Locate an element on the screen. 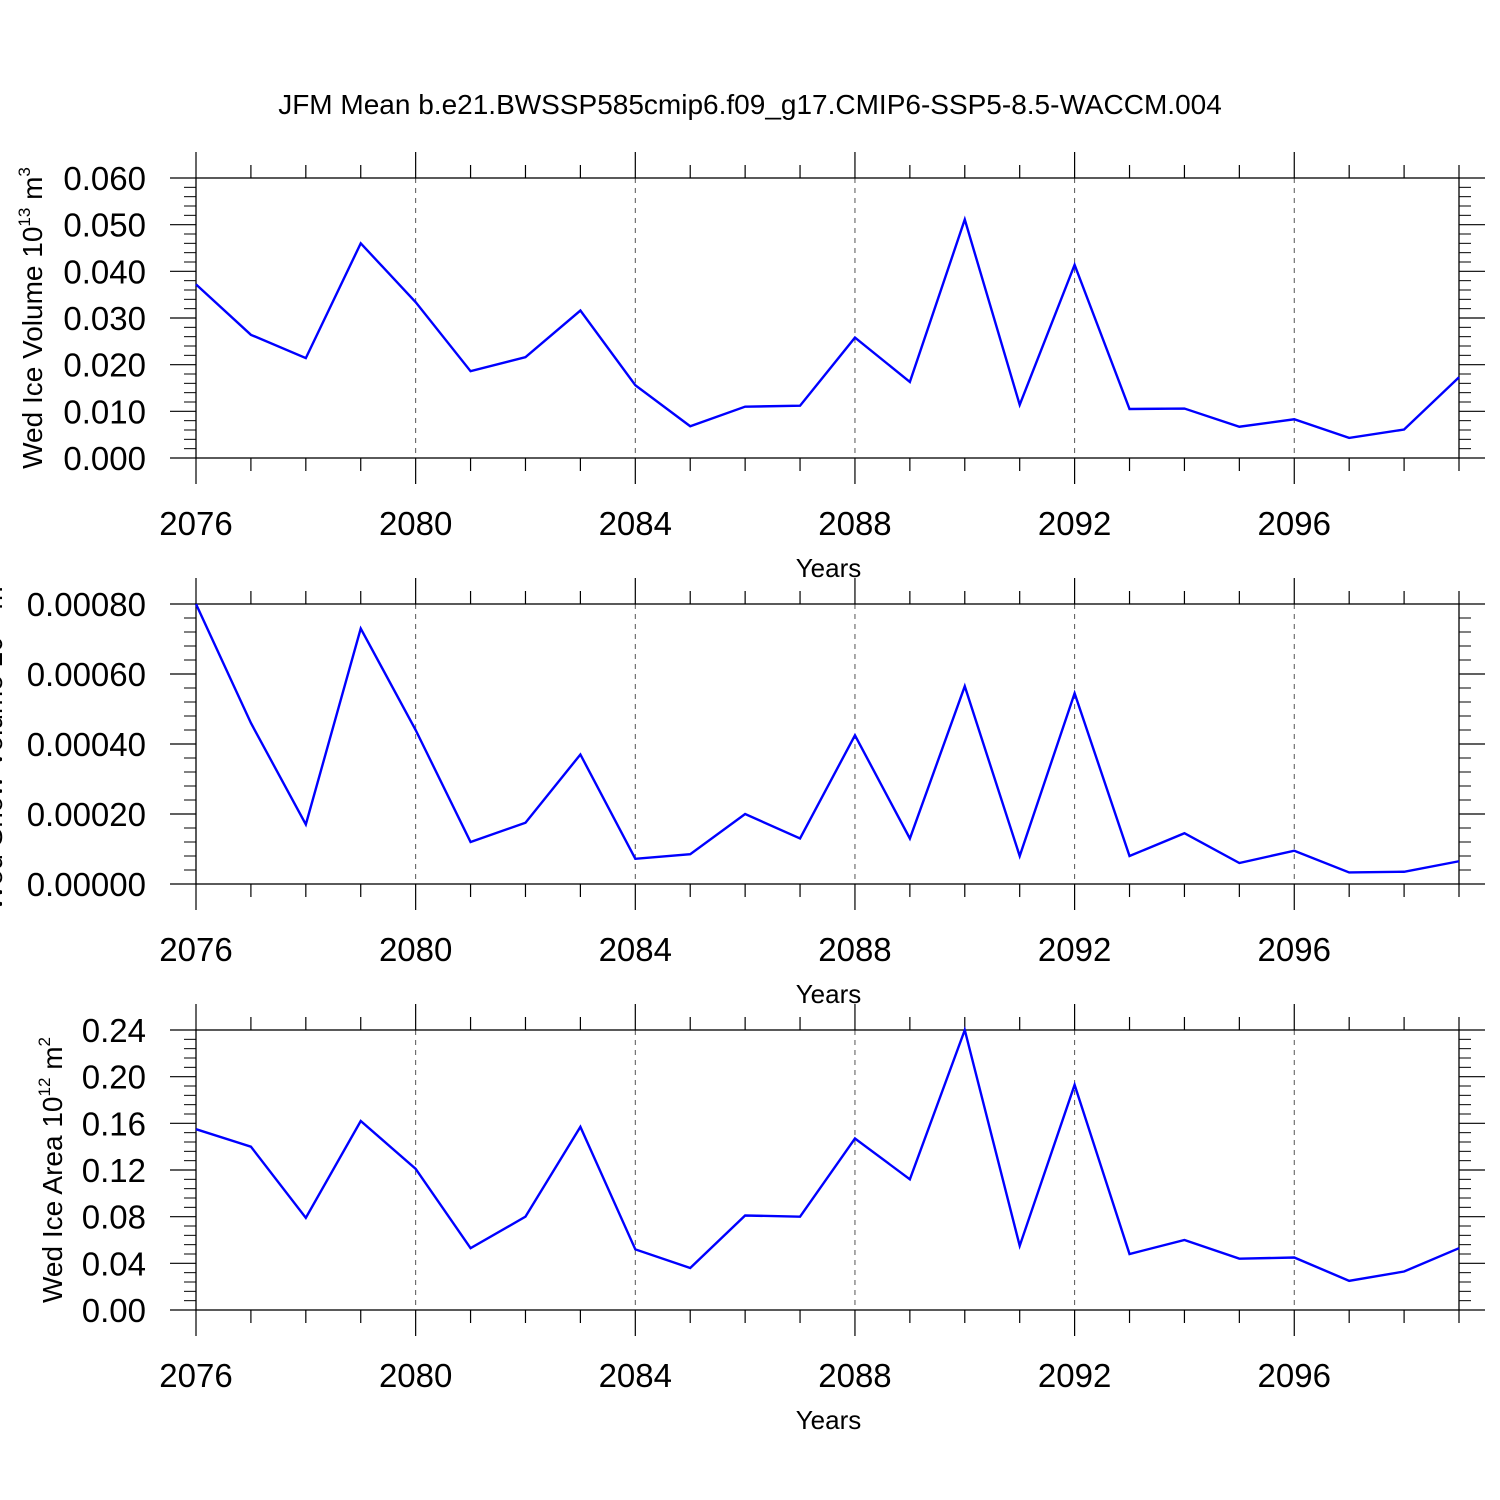 This screenshot has height=1500, width=1500. y-tick-label: 0.020 is located at coordinates (104, 365).